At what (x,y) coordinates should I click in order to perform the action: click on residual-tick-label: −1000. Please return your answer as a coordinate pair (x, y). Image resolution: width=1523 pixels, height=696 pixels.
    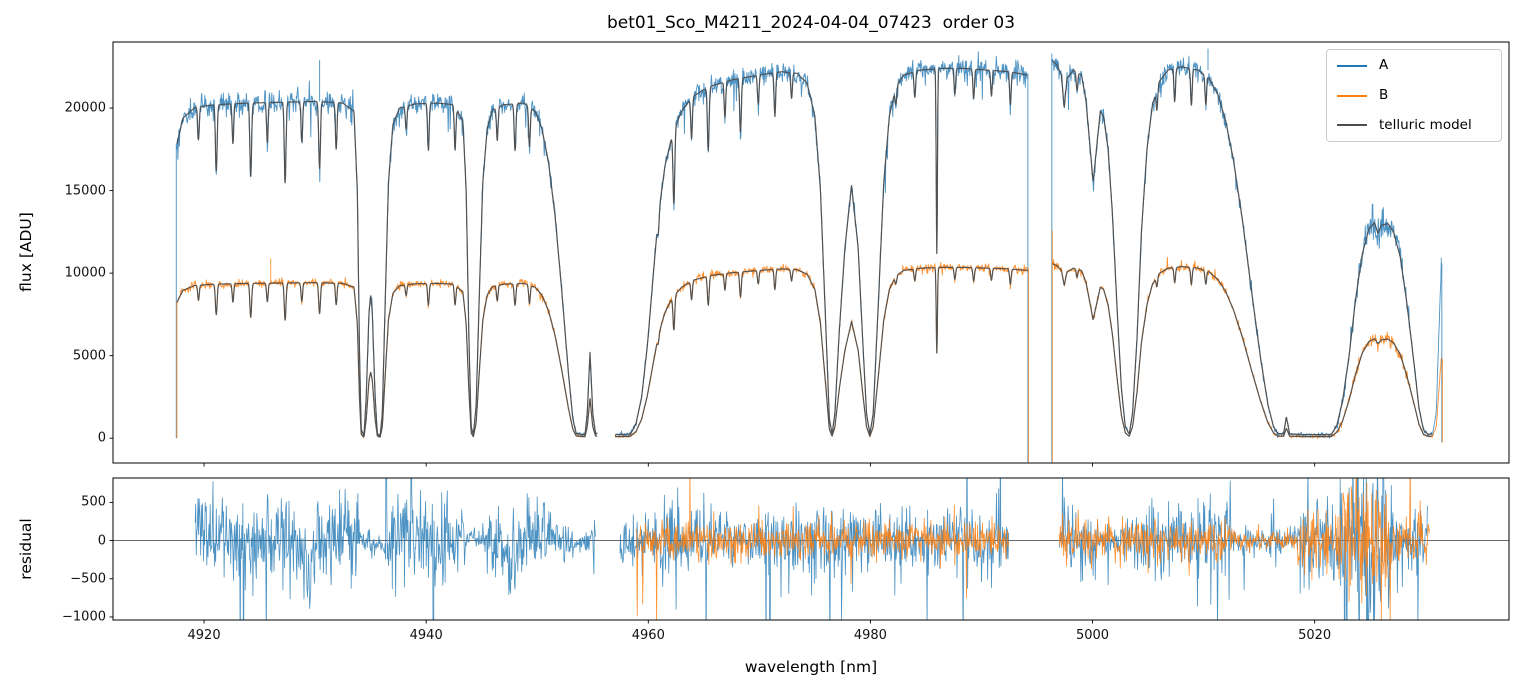
    Looking at the image, I should click on (84, 617).